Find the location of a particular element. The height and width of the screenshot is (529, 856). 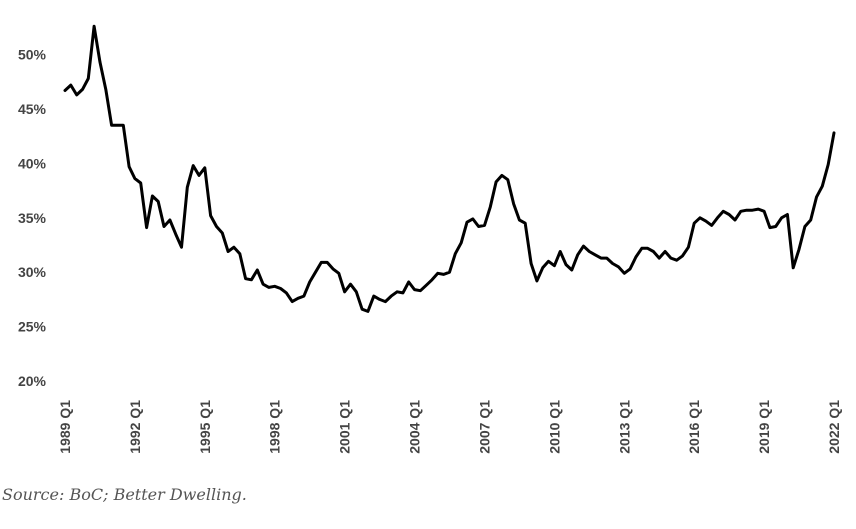

x-tick-label: 2016 Q1 is located at coordinates (694, 427).